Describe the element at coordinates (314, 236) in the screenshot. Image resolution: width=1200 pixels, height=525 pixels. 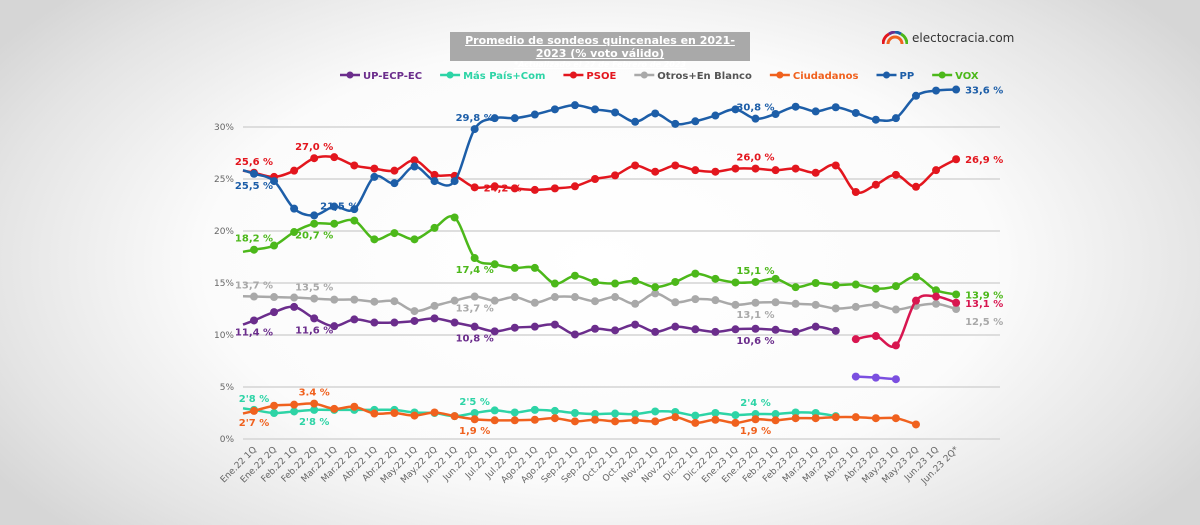
I see `data-label: 20,7 %` at that location.